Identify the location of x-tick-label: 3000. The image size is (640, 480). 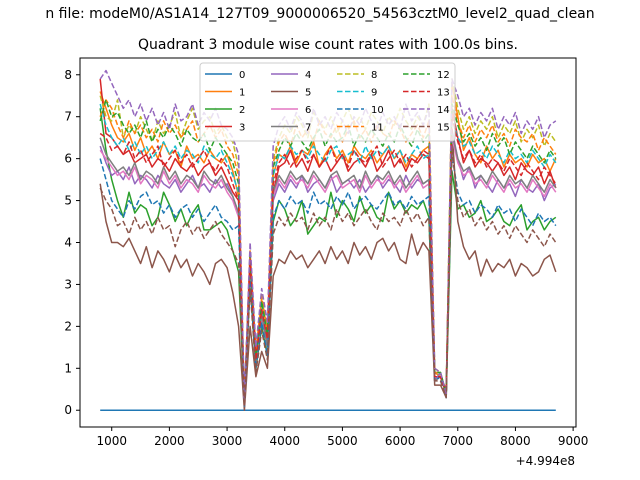
(227, 441).